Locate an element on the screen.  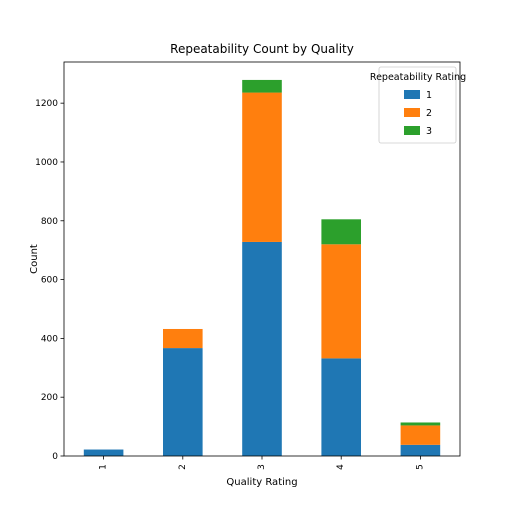
legend: Repeatability Rating 1 2 3 is located at coordinates (418, 105).